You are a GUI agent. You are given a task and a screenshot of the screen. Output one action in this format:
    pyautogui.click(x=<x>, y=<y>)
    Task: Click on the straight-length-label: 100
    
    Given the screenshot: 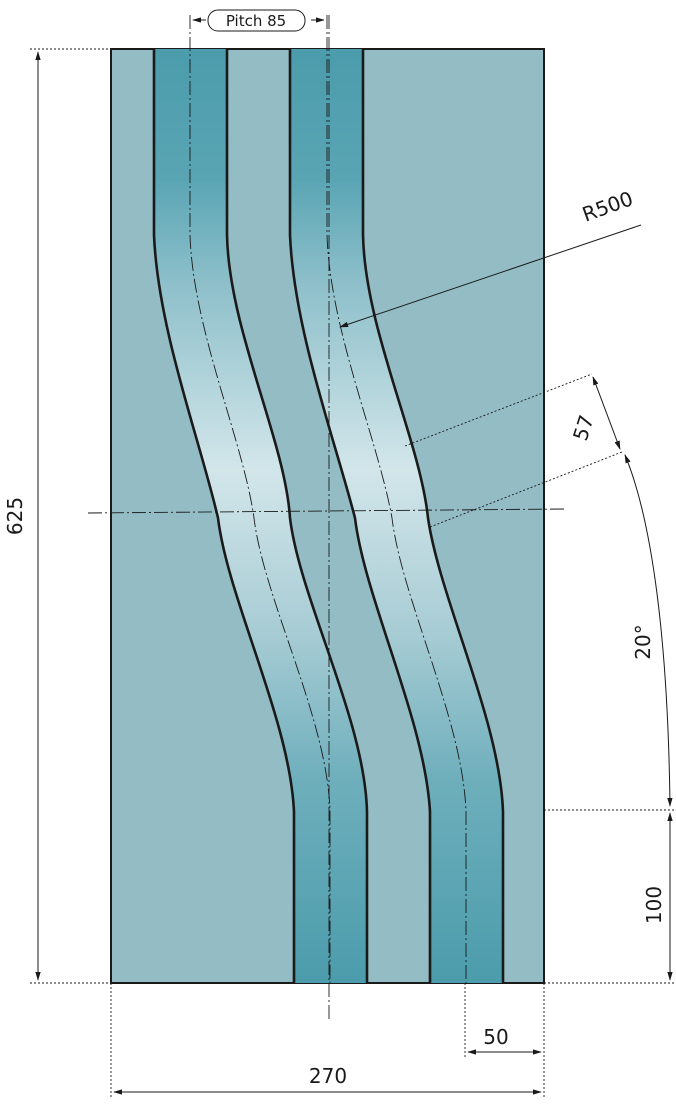 What is the action you would take?
    pyautogui.click(x=654, y=905)
    